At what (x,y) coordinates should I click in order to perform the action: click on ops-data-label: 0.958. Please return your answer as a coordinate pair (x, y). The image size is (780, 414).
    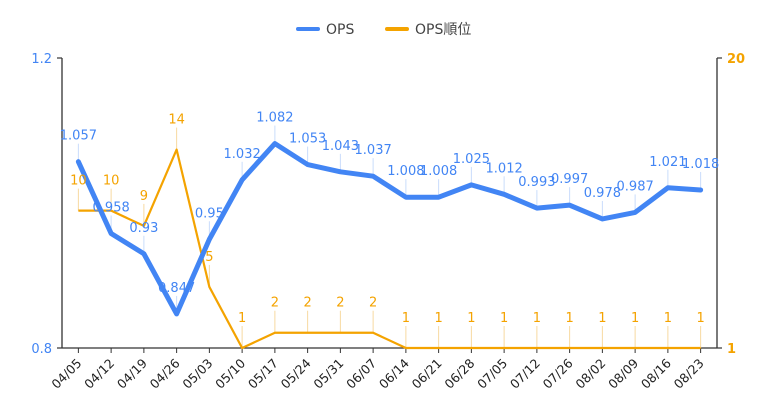
    Looking at the image, I should click on (111, 207).